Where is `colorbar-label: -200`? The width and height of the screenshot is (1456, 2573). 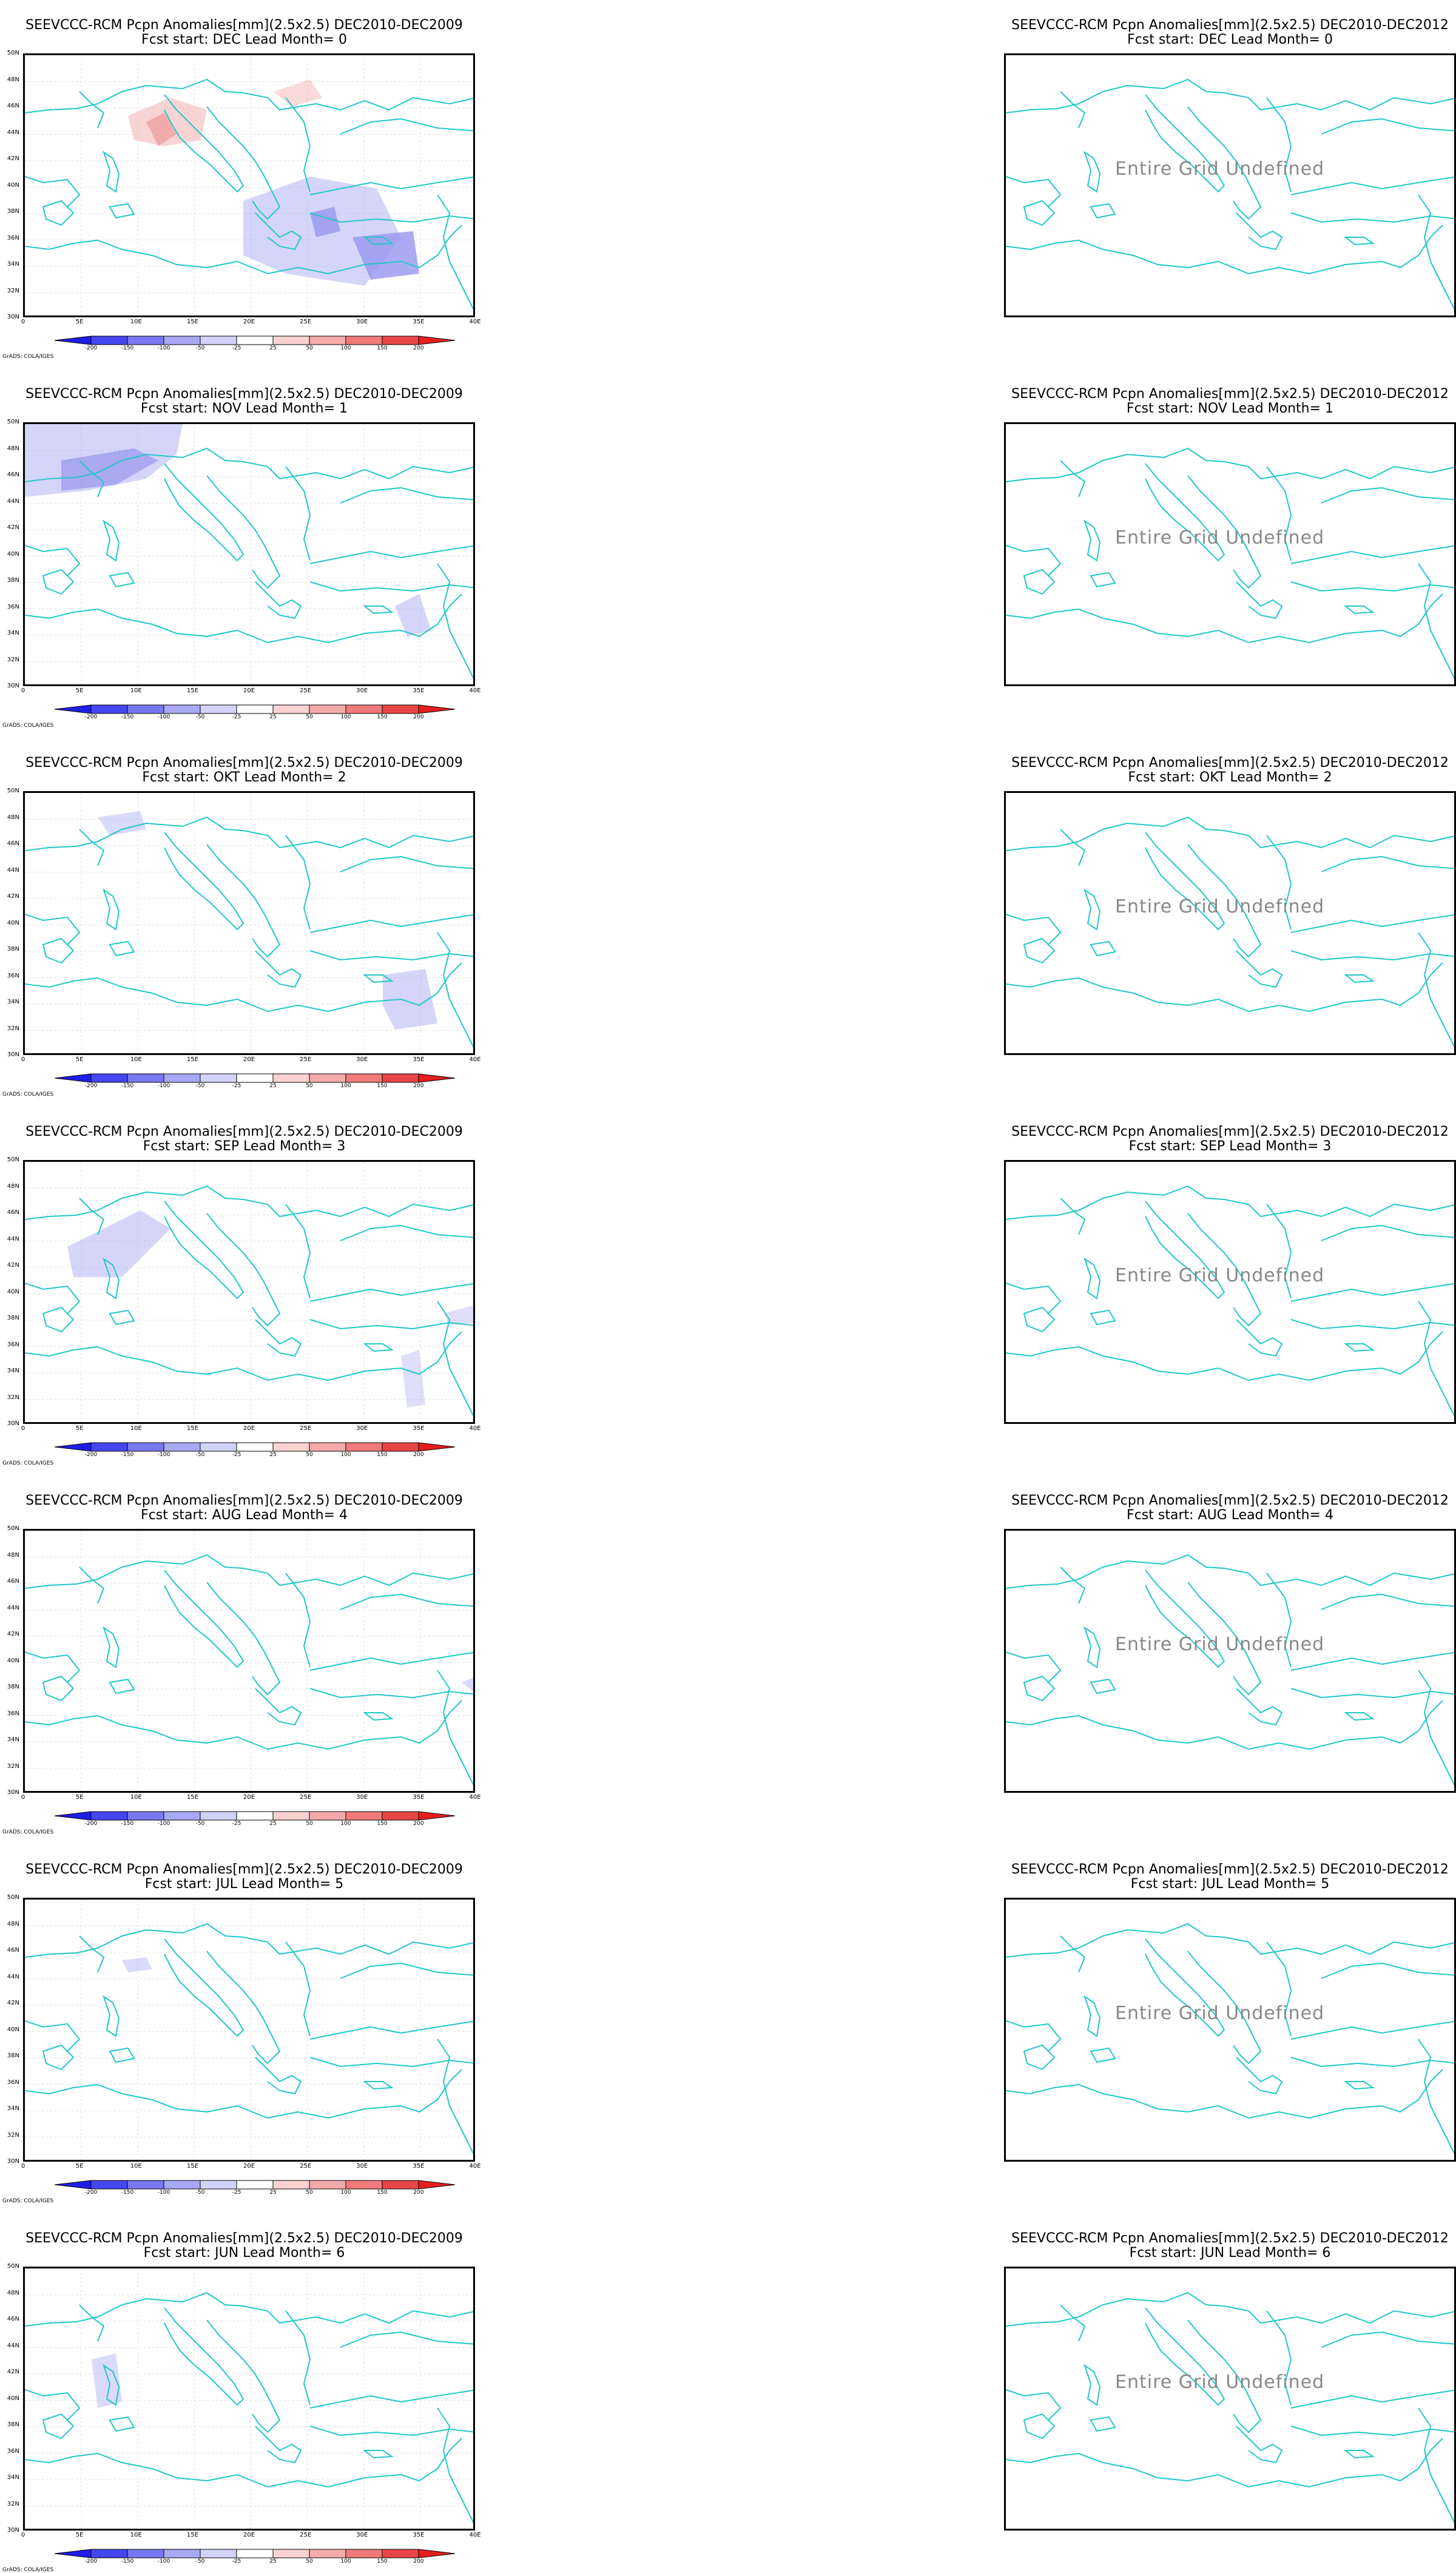 colorbar-label: -200 is located at coordinates (91, 1455).